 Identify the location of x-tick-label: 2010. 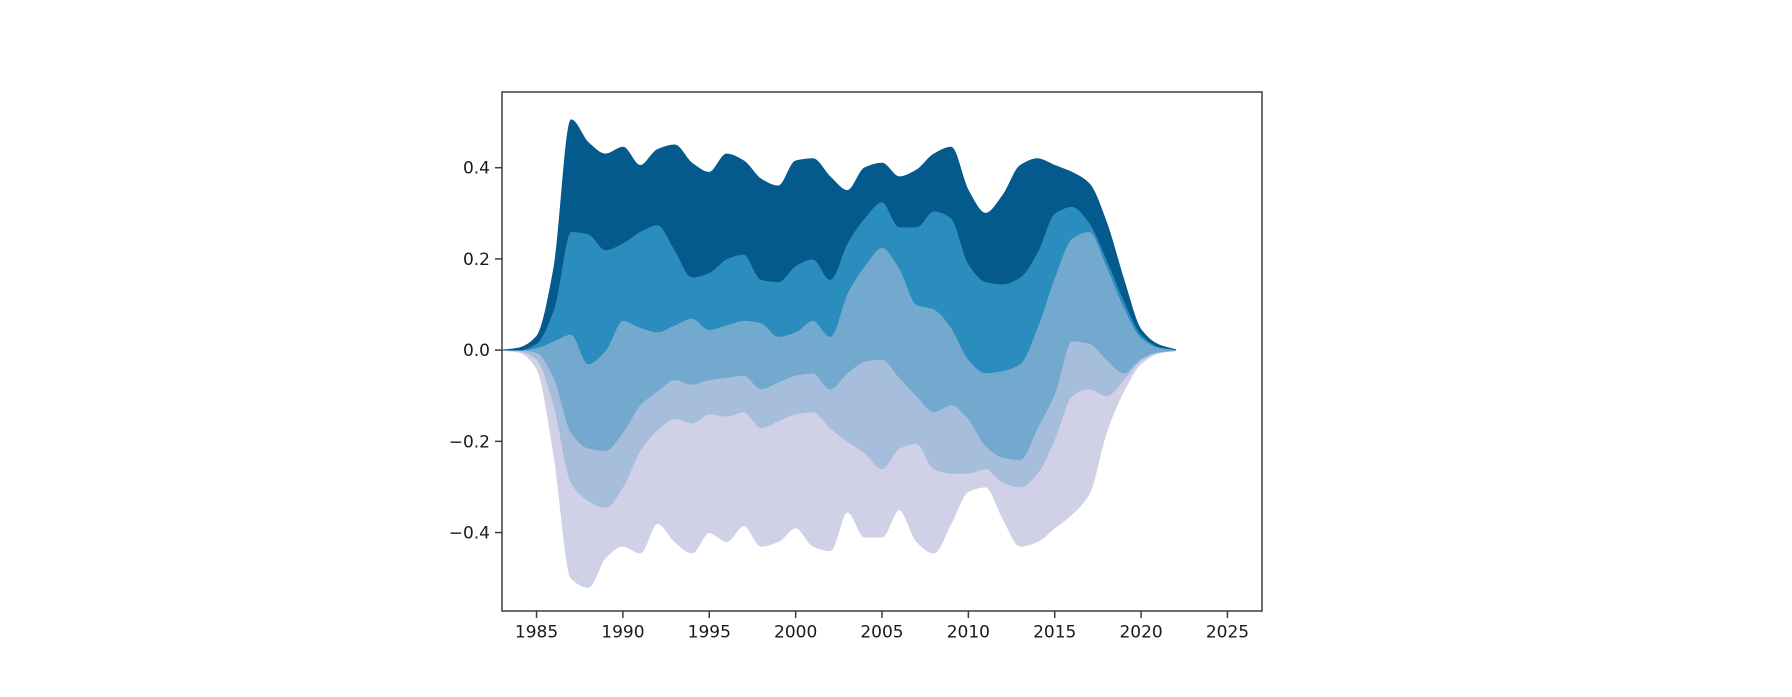
(968, 632).